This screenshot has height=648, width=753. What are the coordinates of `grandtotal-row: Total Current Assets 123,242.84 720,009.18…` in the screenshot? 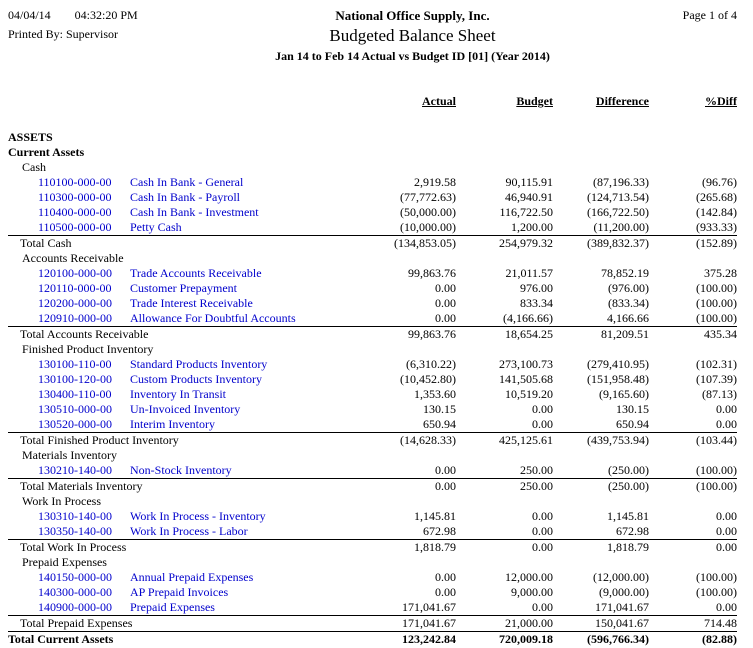 It's located at (372, 639).